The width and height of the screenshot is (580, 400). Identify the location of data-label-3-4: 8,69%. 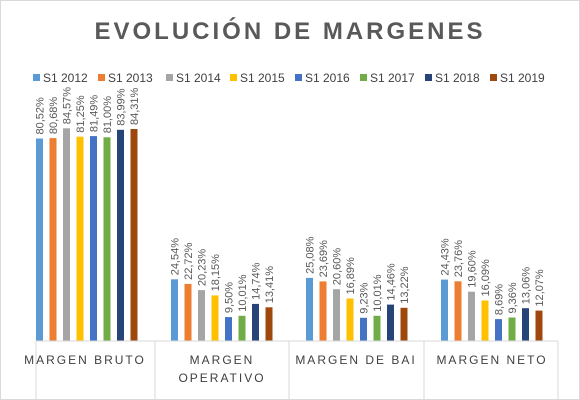
(500, 299).